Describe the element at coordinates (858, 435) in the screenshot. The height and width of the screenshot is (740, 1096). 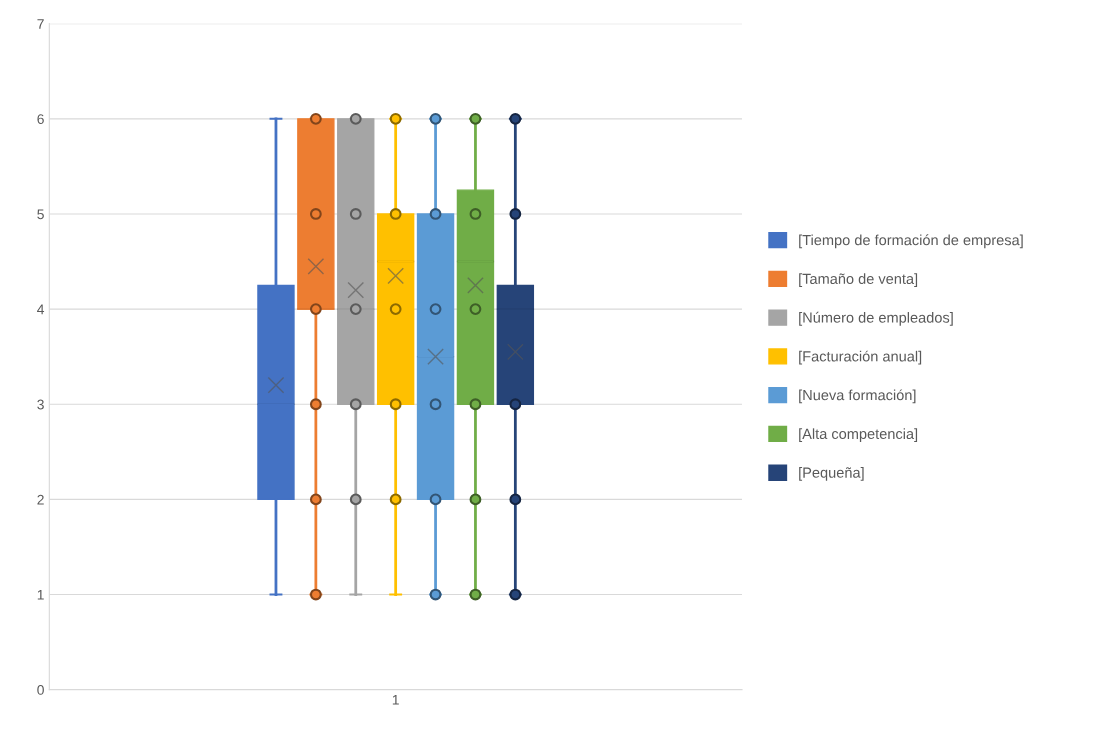
I see `legend-label: [Alta competencia]` at that location.